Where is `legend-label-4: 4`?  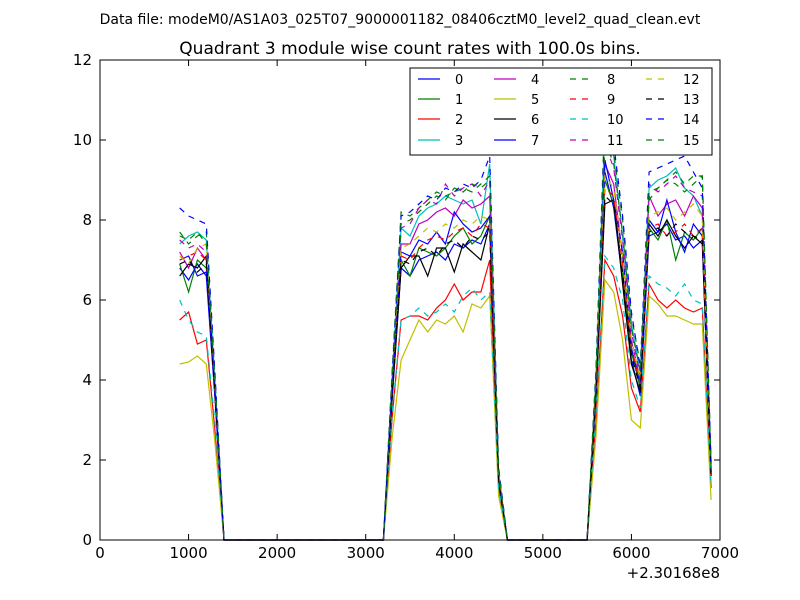 legend-label-4: 4 is located at coordinates (535, 80).